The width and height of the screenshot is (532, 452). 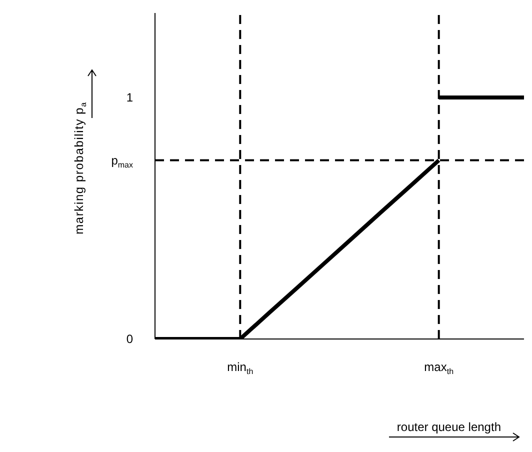 I want to click on y-tick-label: p$_{max}$, so click(x=122, y=161).